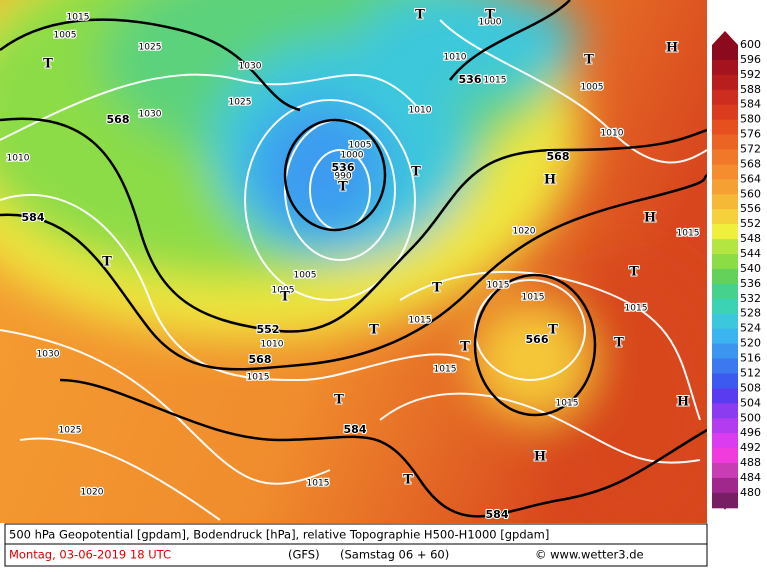  I want to click on pressure-label: 990, so click(342, 177).